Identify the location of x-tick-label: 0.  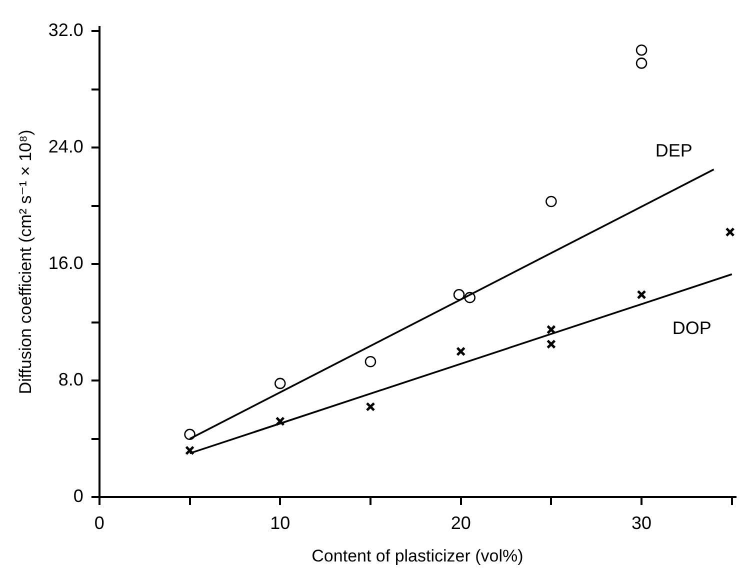
(99, 522).